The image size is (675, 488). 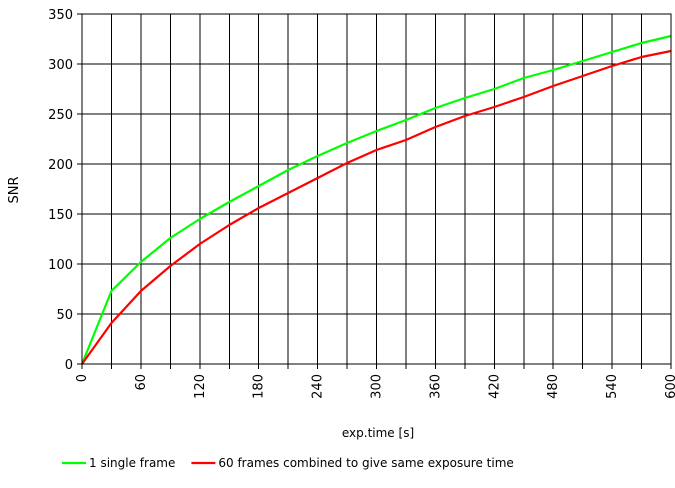 I want to click on x-tick-label: 360, so click(x=435, y=386).